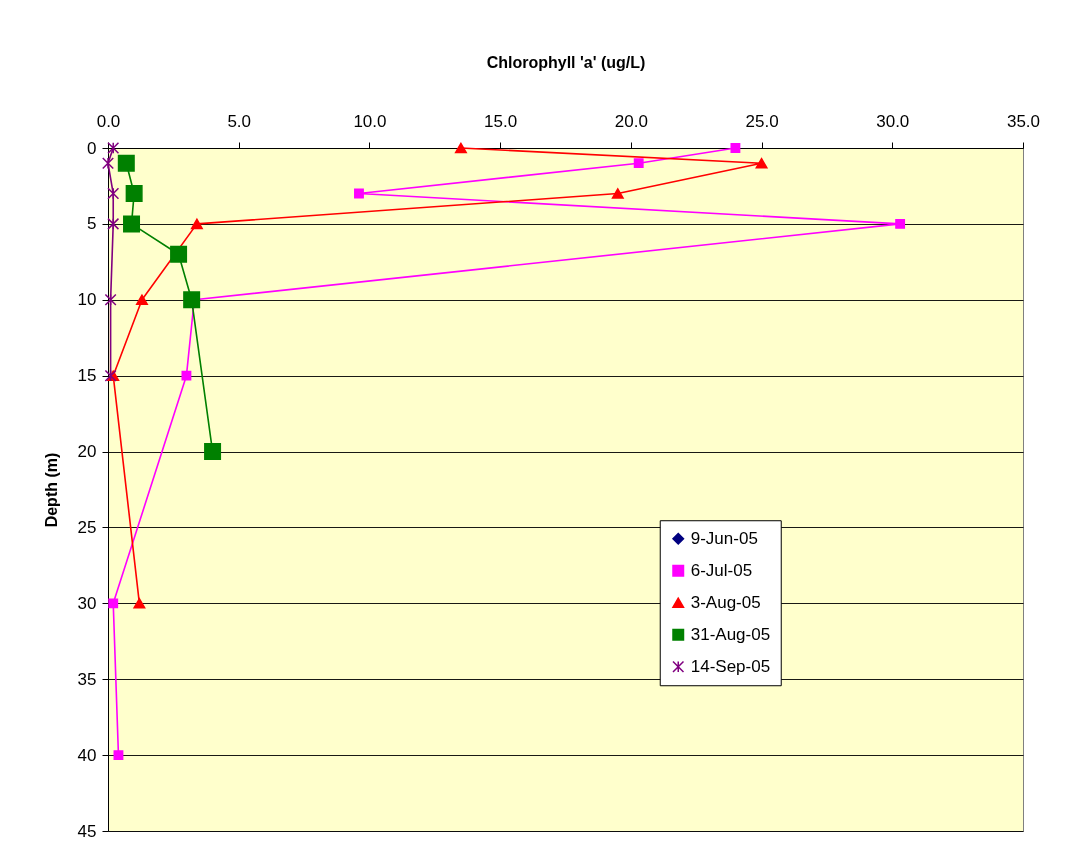 The width and height of the screenshot is (1082, 864). What do you see at coordinates (87, 831) in the screenshot?
I see `y-tick-label: 45` at bounding box center [87, 831].